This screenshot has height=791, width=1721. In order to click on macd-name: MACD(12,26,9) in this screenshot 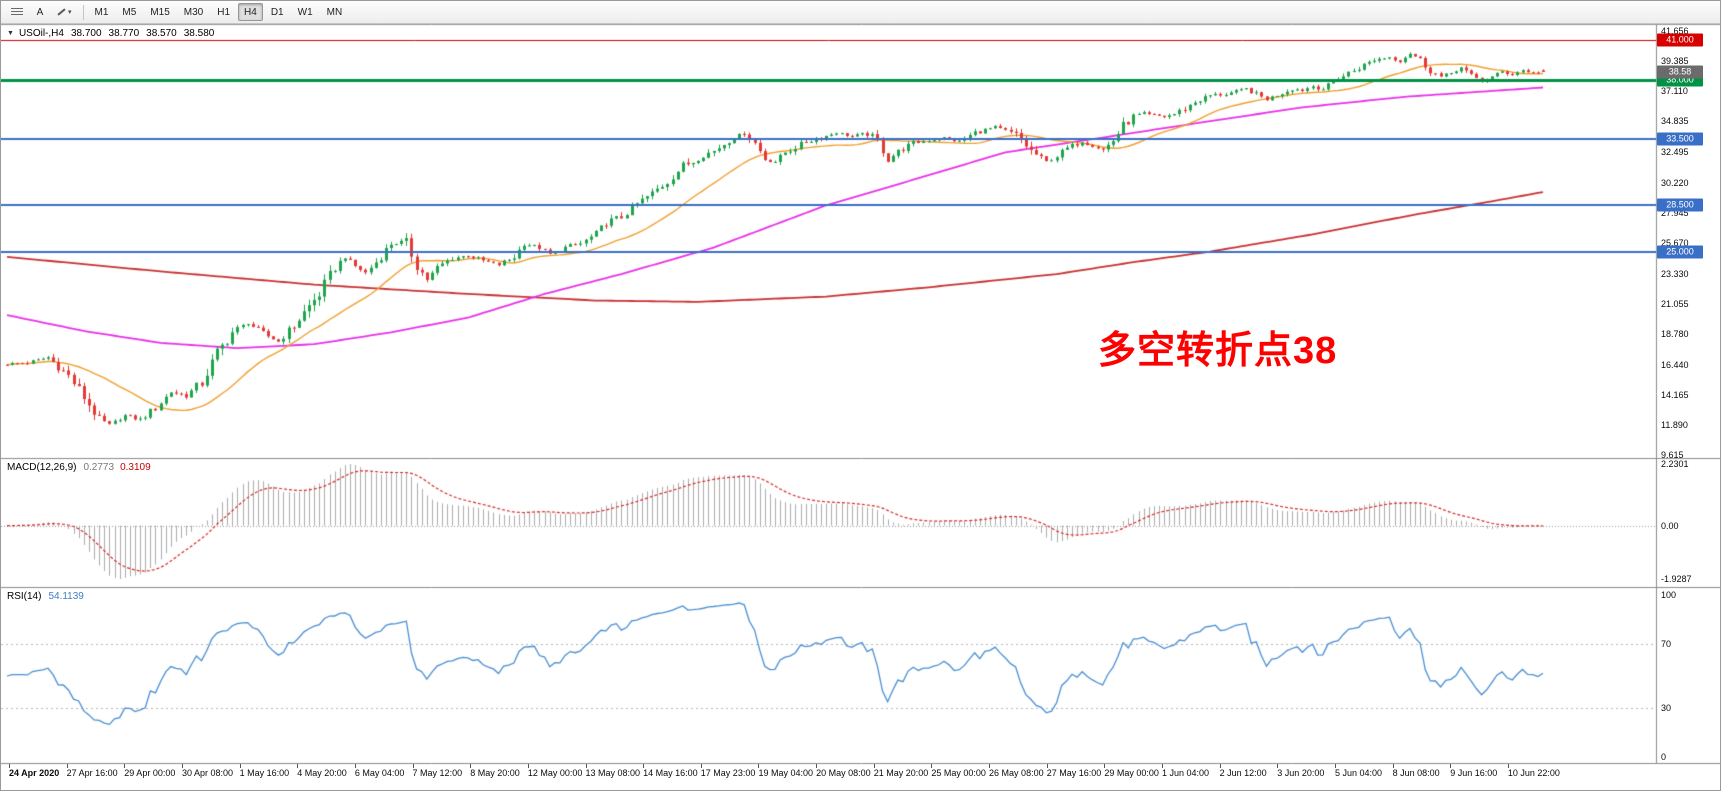, I will do `click(42, 467)`.